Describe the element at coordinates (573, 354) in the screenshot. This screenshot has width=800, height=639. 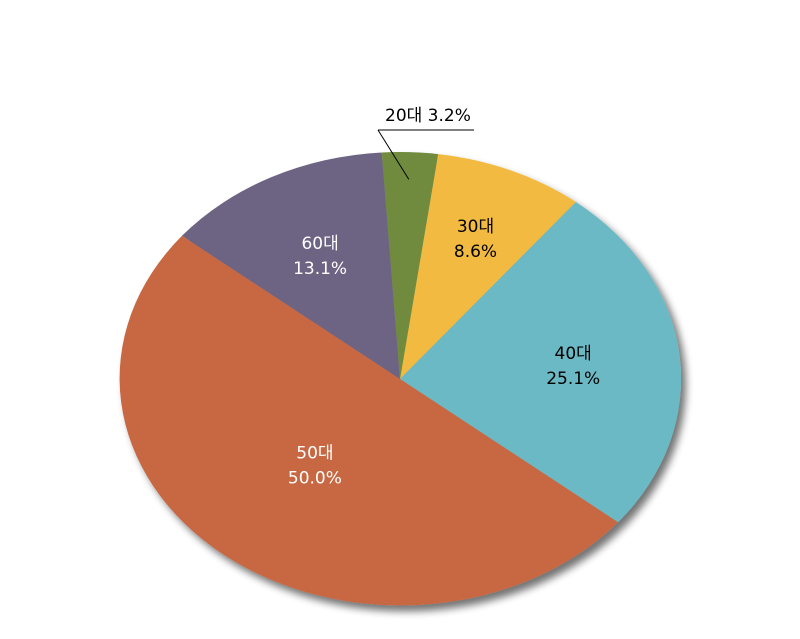
I see `slice-category-label: 40대` at that location.